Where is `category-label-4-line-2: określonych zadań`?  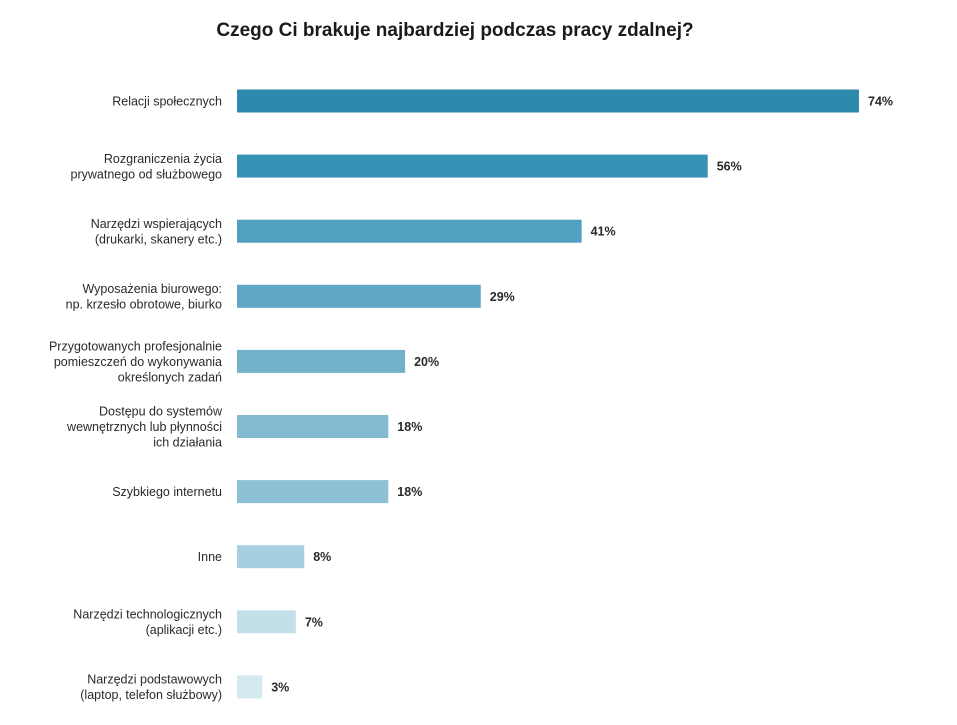
category-label-4-line-2: określonych zadań is located at coordinates (170, 377).